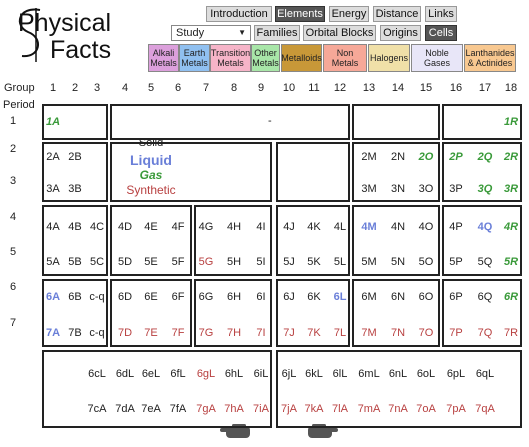  I want to click on category-chip: Alkali Metals, so click(163, 58).